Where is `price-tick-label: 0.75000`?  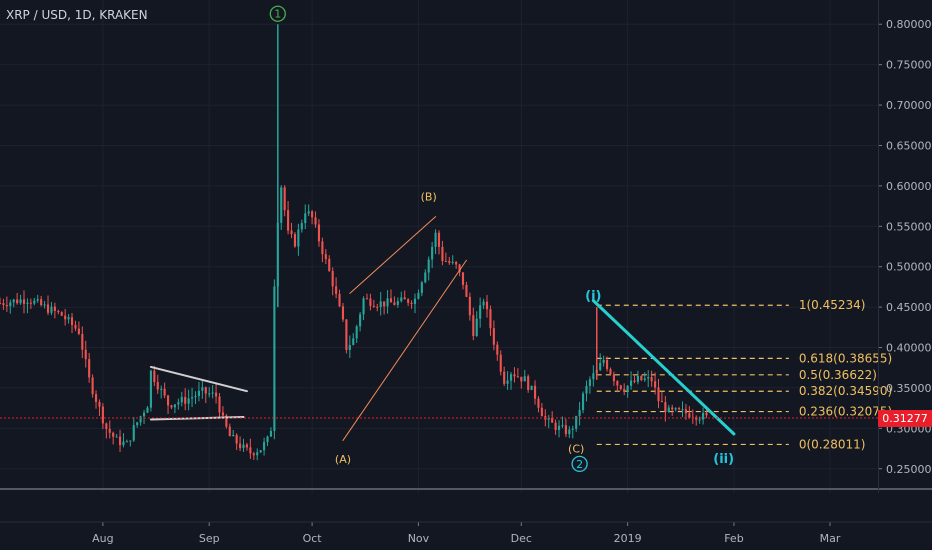 price-tick-label: 0.75000 is located at coordinates (909, 65).